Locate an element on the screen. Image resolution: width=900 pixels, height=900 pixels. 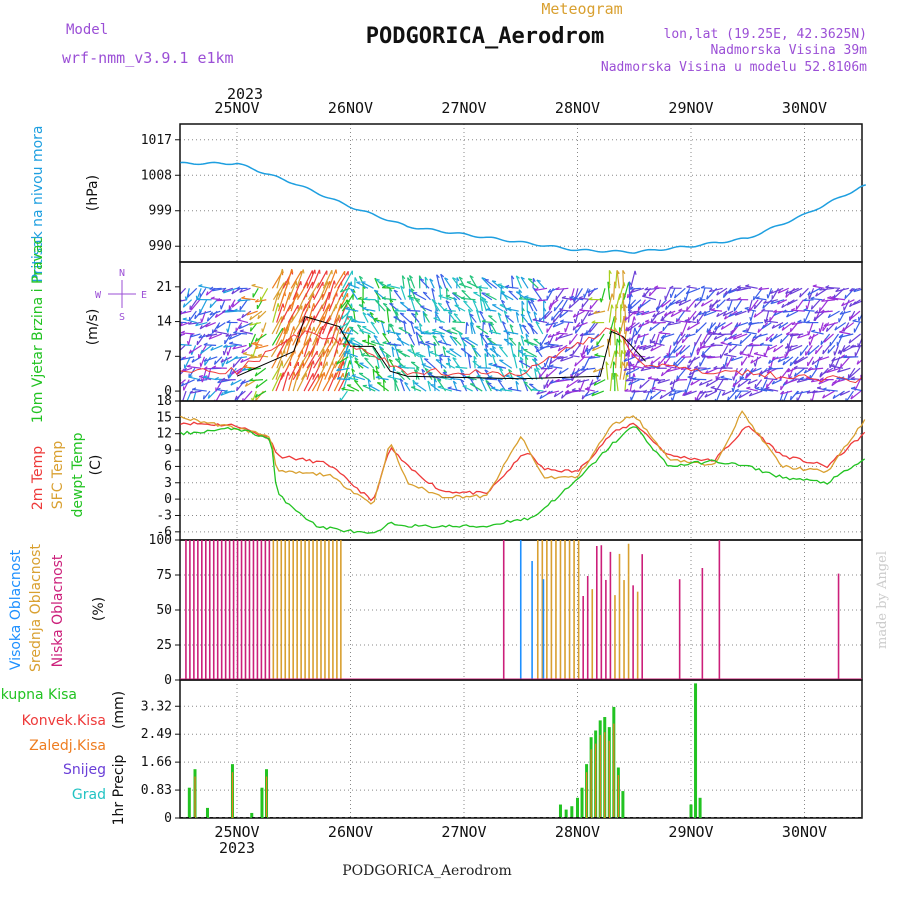
tick-label: -3 is located at coordinates (164, 515).